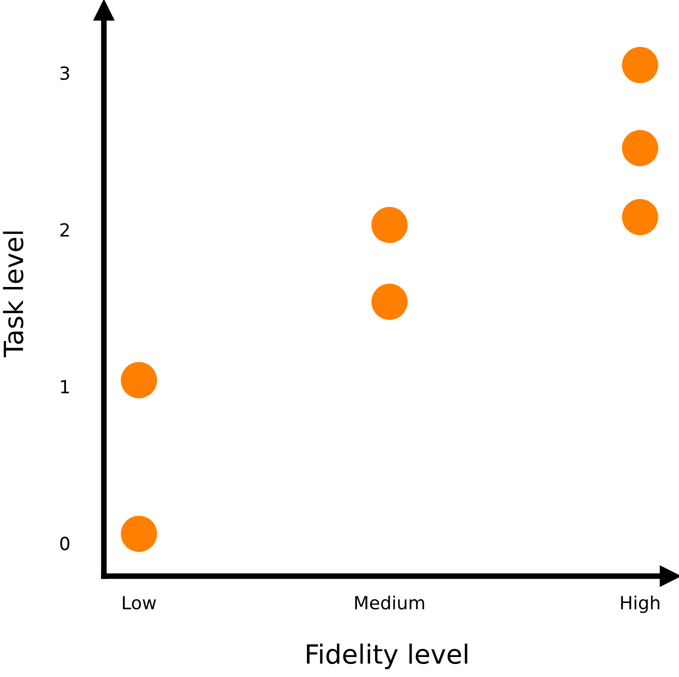  What do you see at coordinates (64, 230) in the screenshot?
I see `y-tick-label: 2` at bounding box center [64, 230].